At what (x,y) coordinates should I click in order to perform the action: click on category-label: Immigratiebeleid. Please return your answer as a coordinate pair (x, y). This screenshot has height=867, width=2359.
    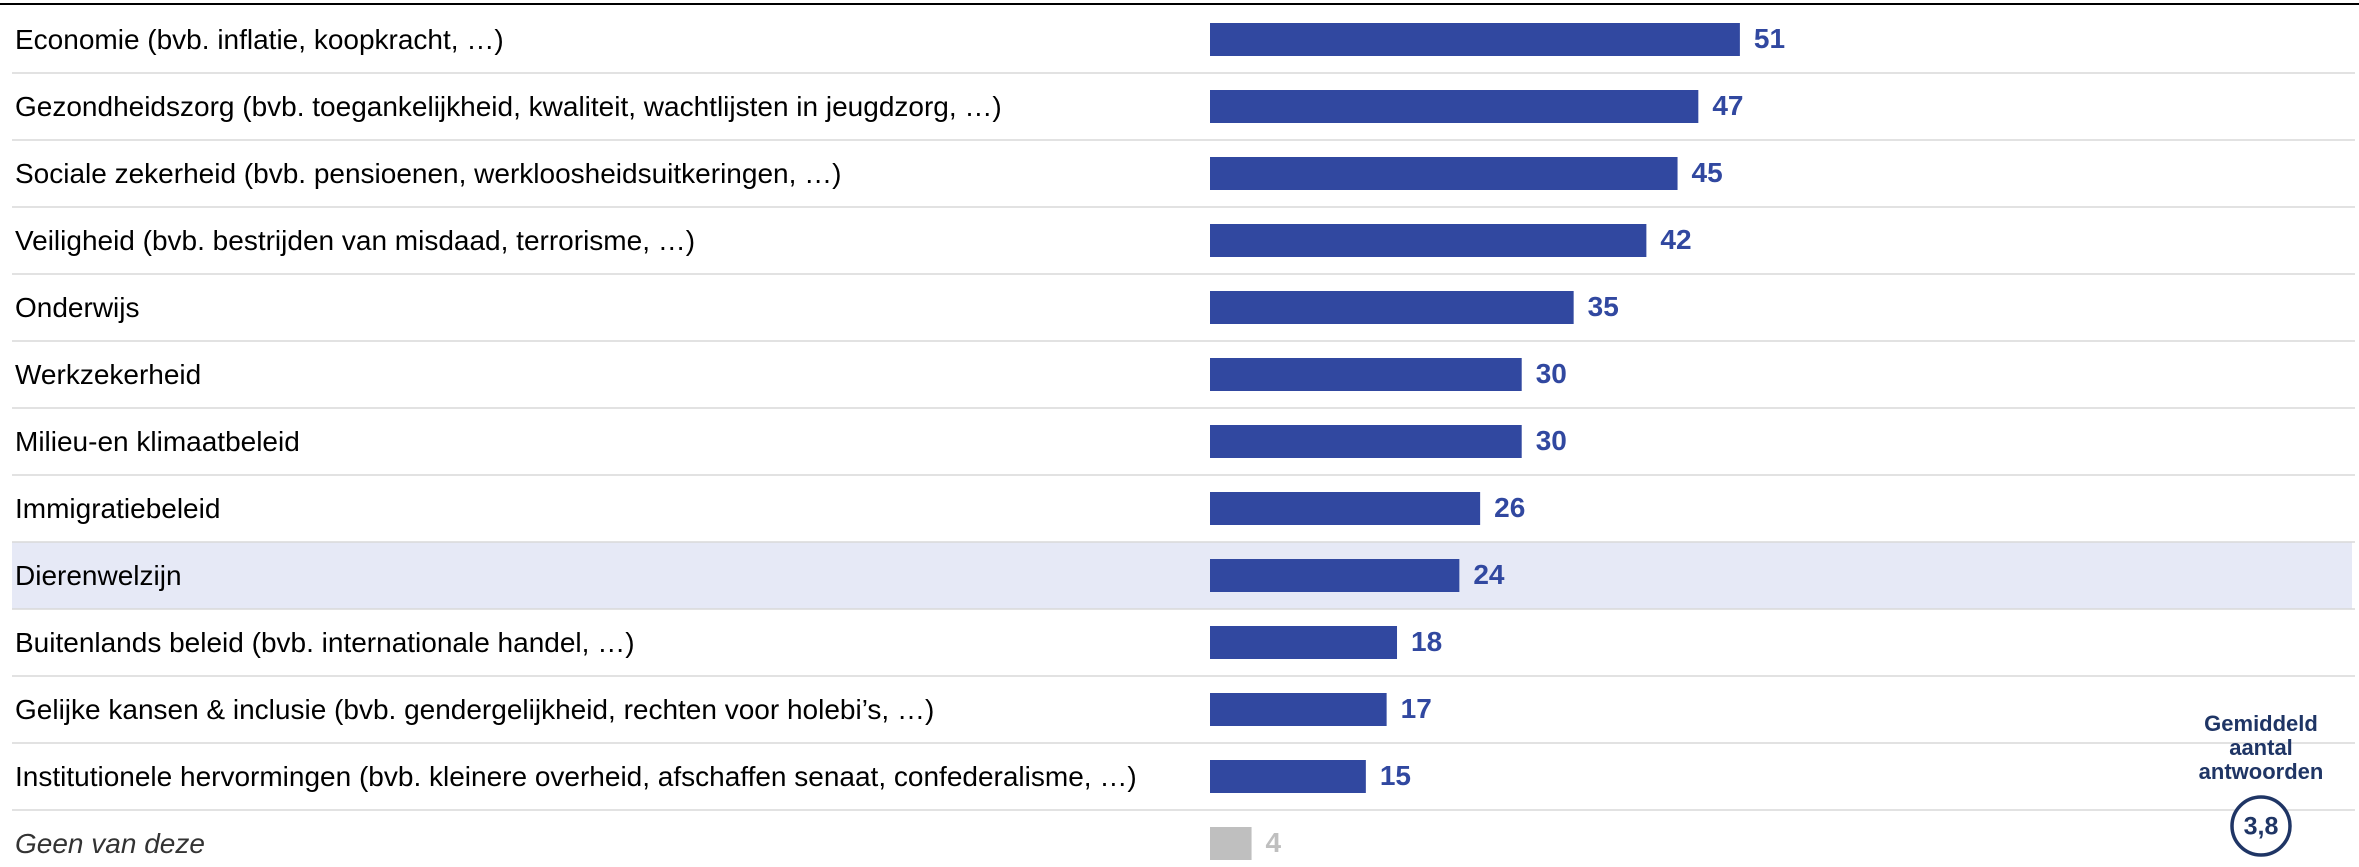
    Looking at the image, I should click on (117, 508).